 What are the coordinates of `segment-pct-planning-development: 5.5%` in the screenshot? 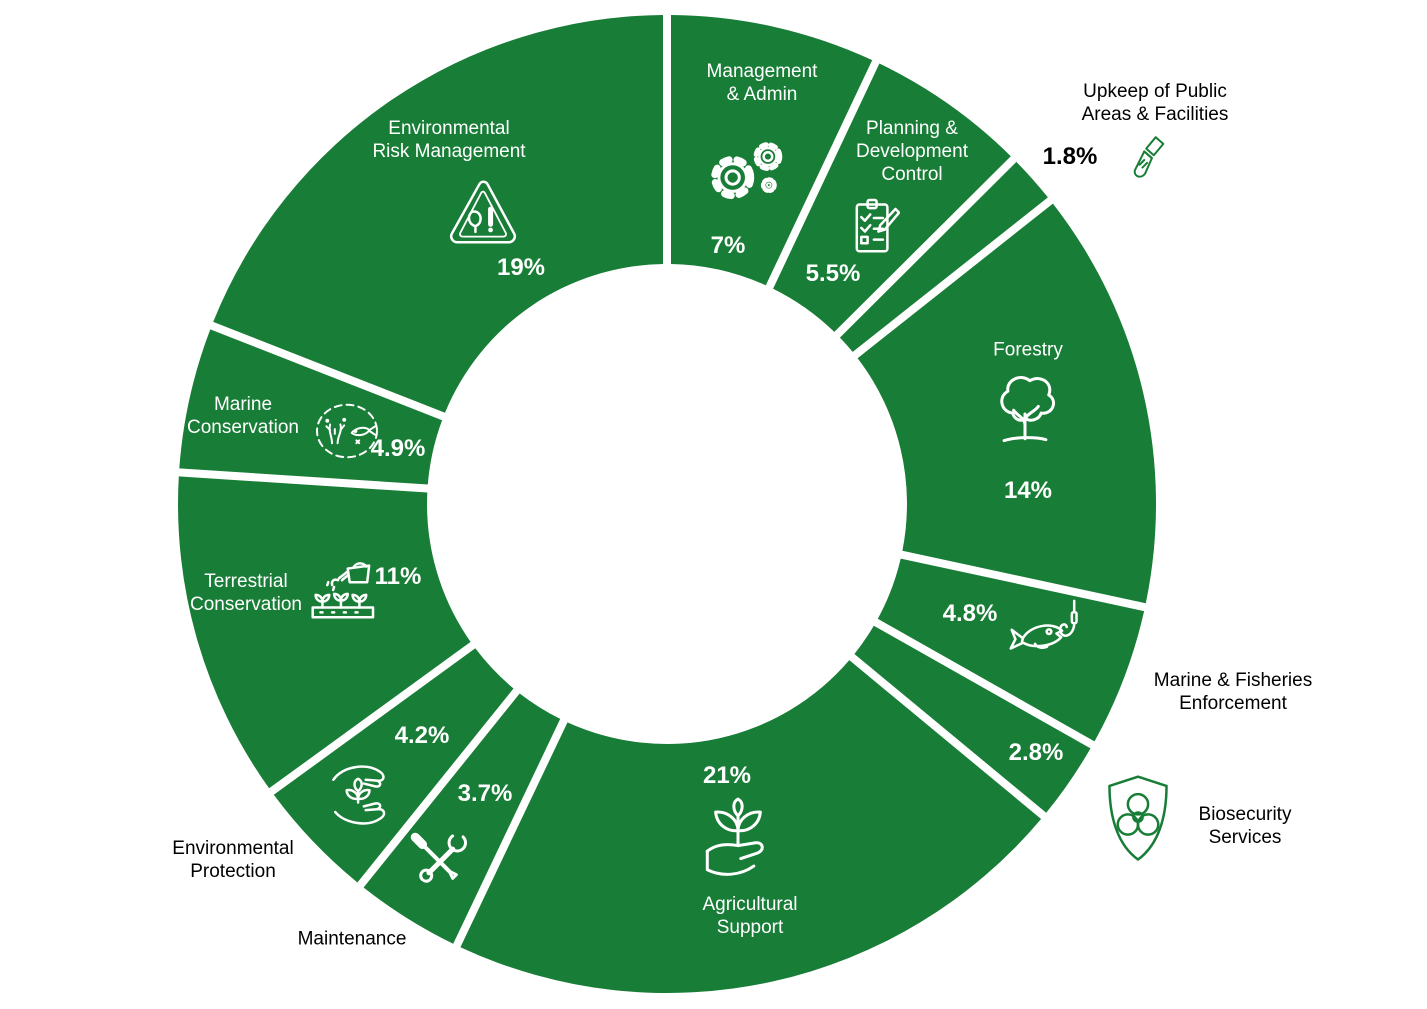 It's located at (833, 273).